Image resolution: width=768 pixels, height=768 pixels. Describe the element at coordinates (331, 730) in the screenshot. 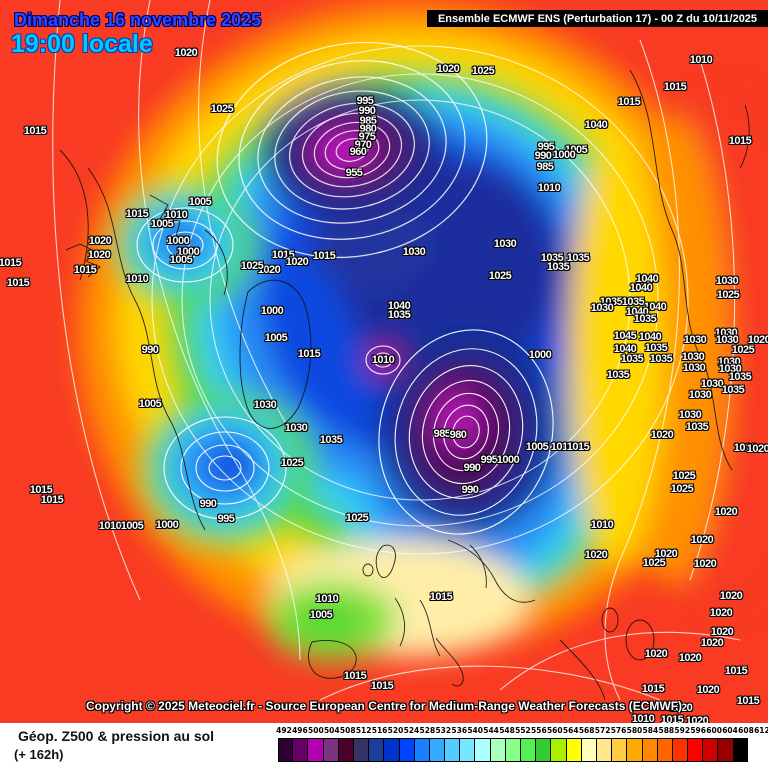

I see `colorbar-tick: 504` at that location.